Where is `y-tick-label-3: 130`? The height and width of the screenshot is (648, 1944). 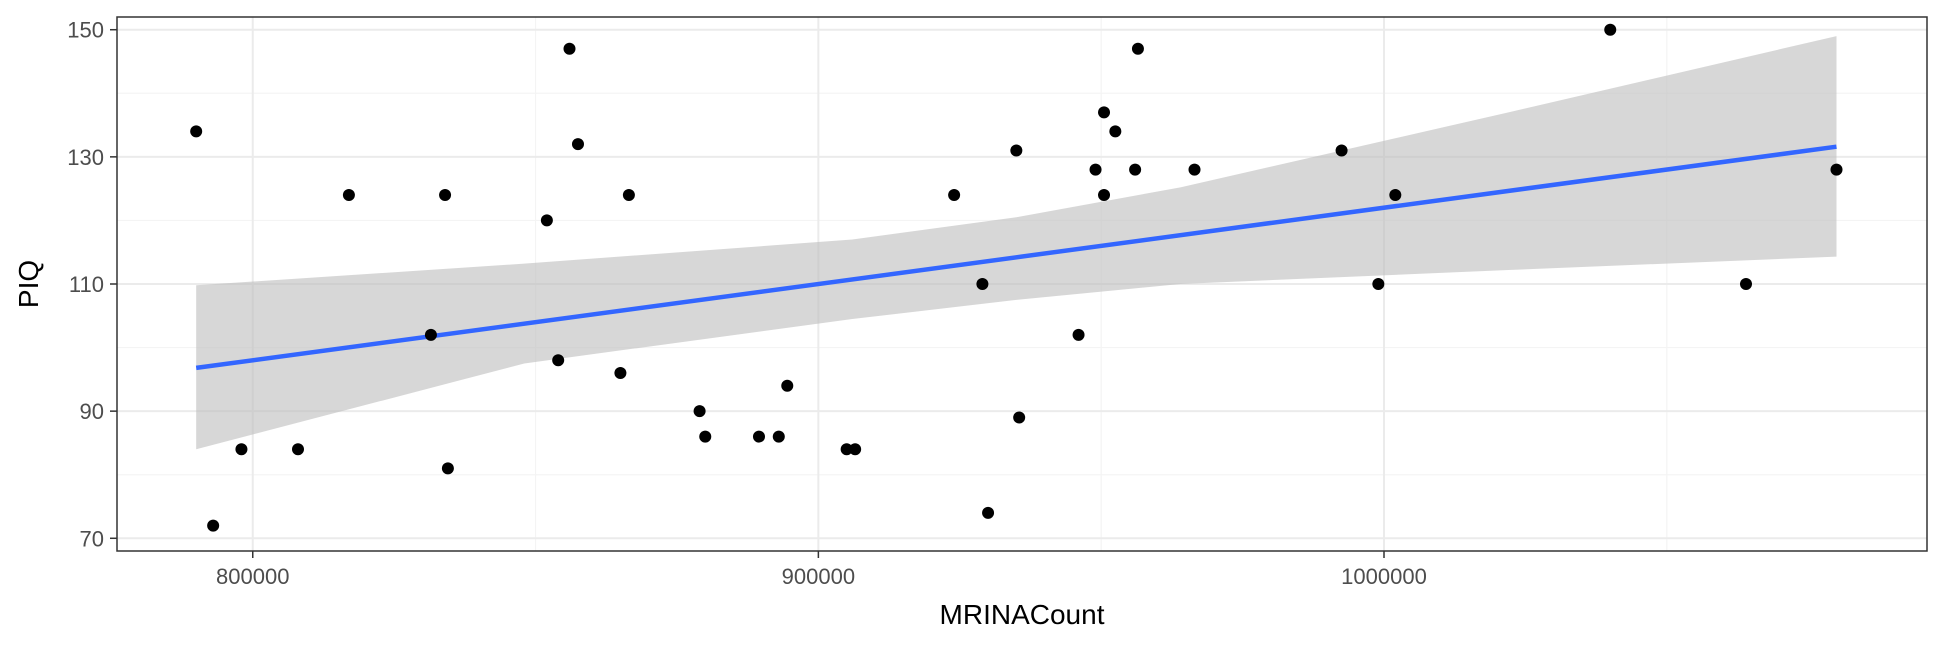
y-tick-label-3: 130 is located at coordinates (85, 157).